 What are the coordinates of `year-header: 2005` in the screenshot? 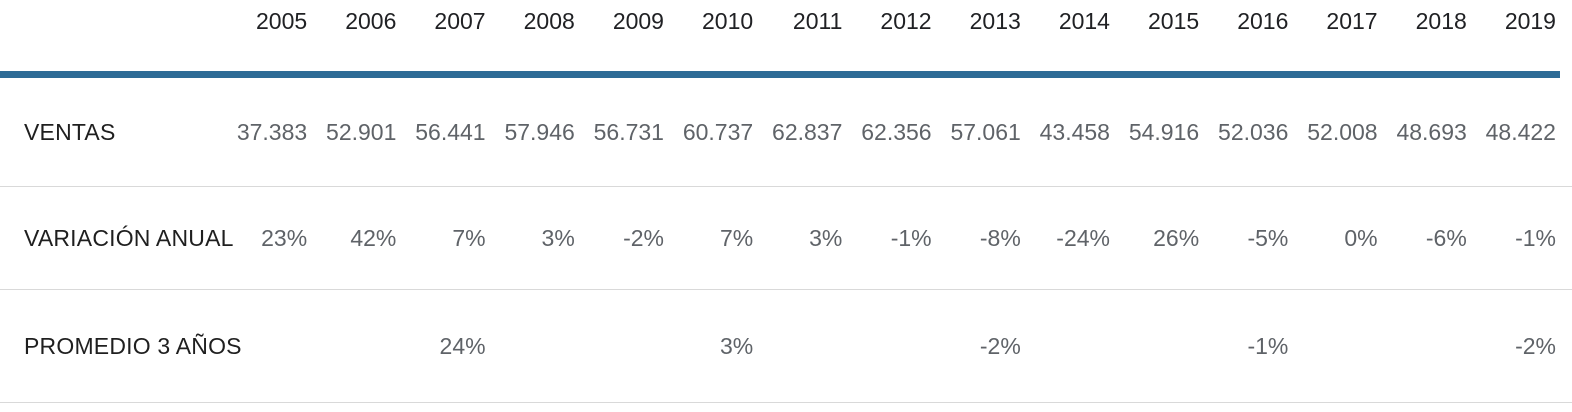 It's located at (282, 21).